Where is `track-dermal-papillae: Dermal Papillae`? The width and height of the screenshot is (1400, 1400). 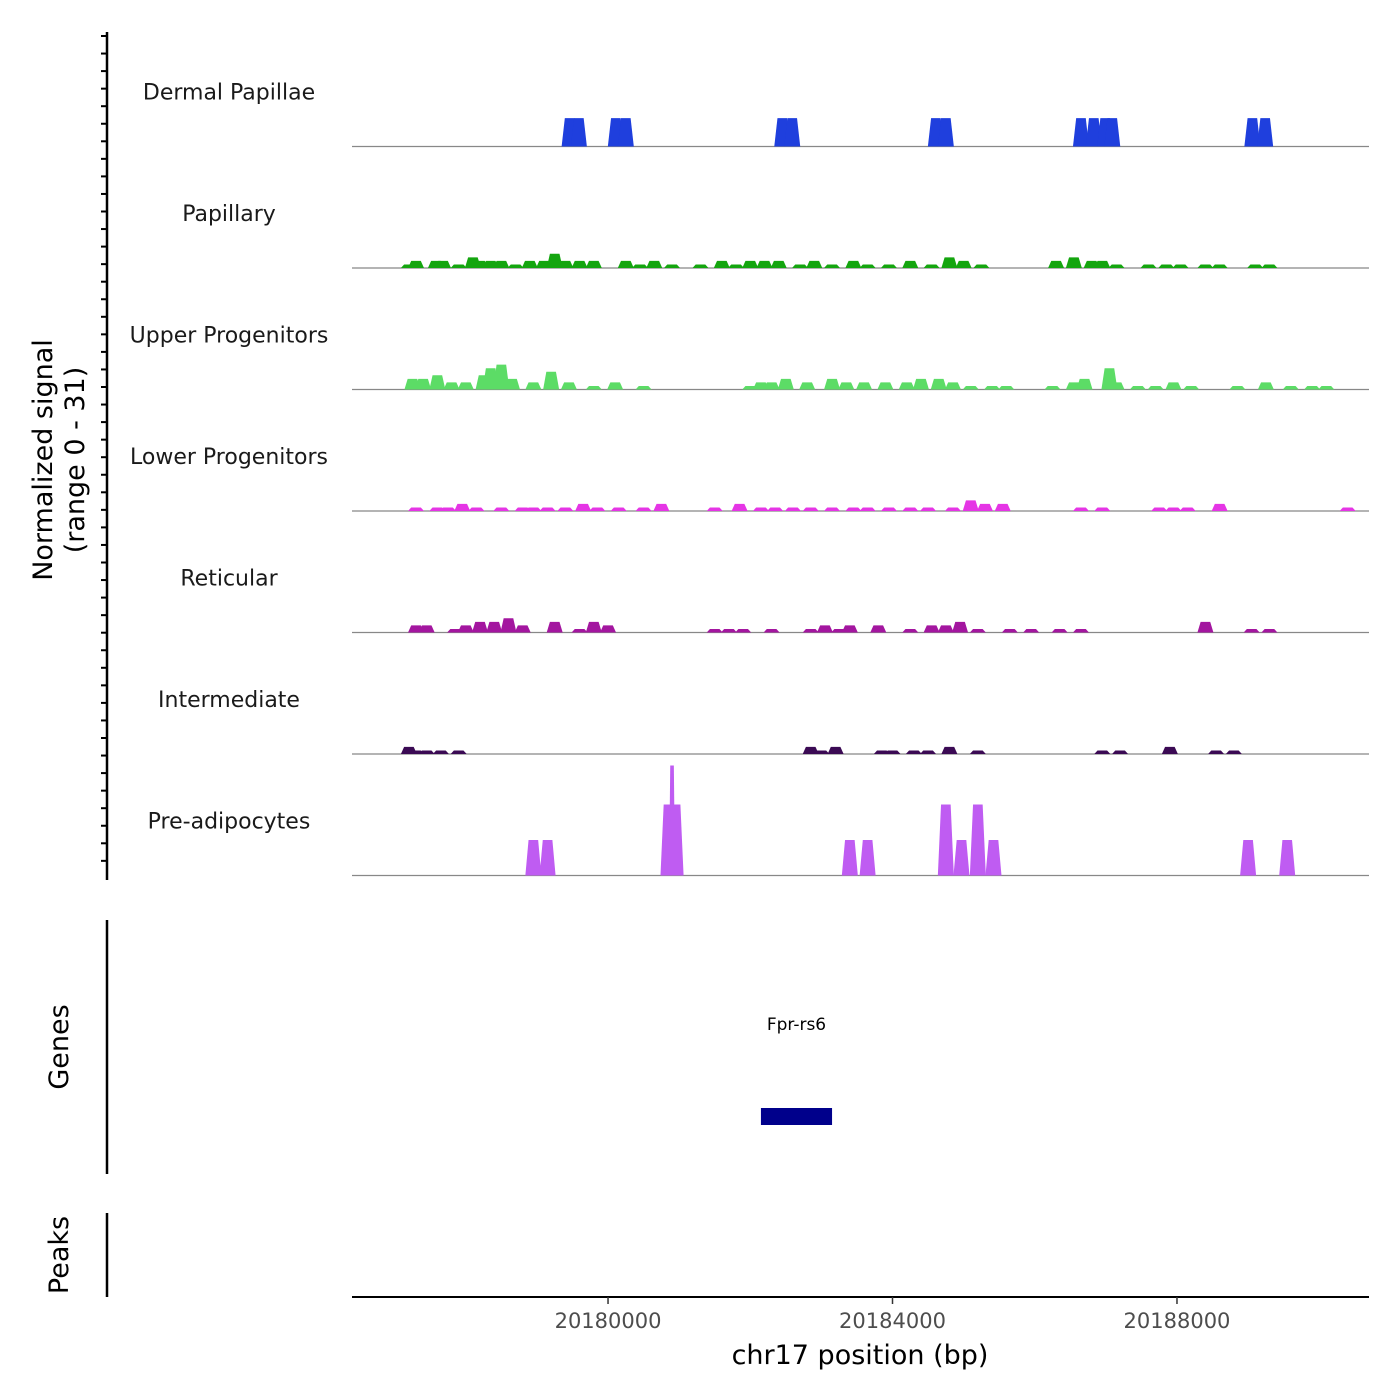
track-dermal-papillae: Dermal Papillae is located at coordinates (756, 114).